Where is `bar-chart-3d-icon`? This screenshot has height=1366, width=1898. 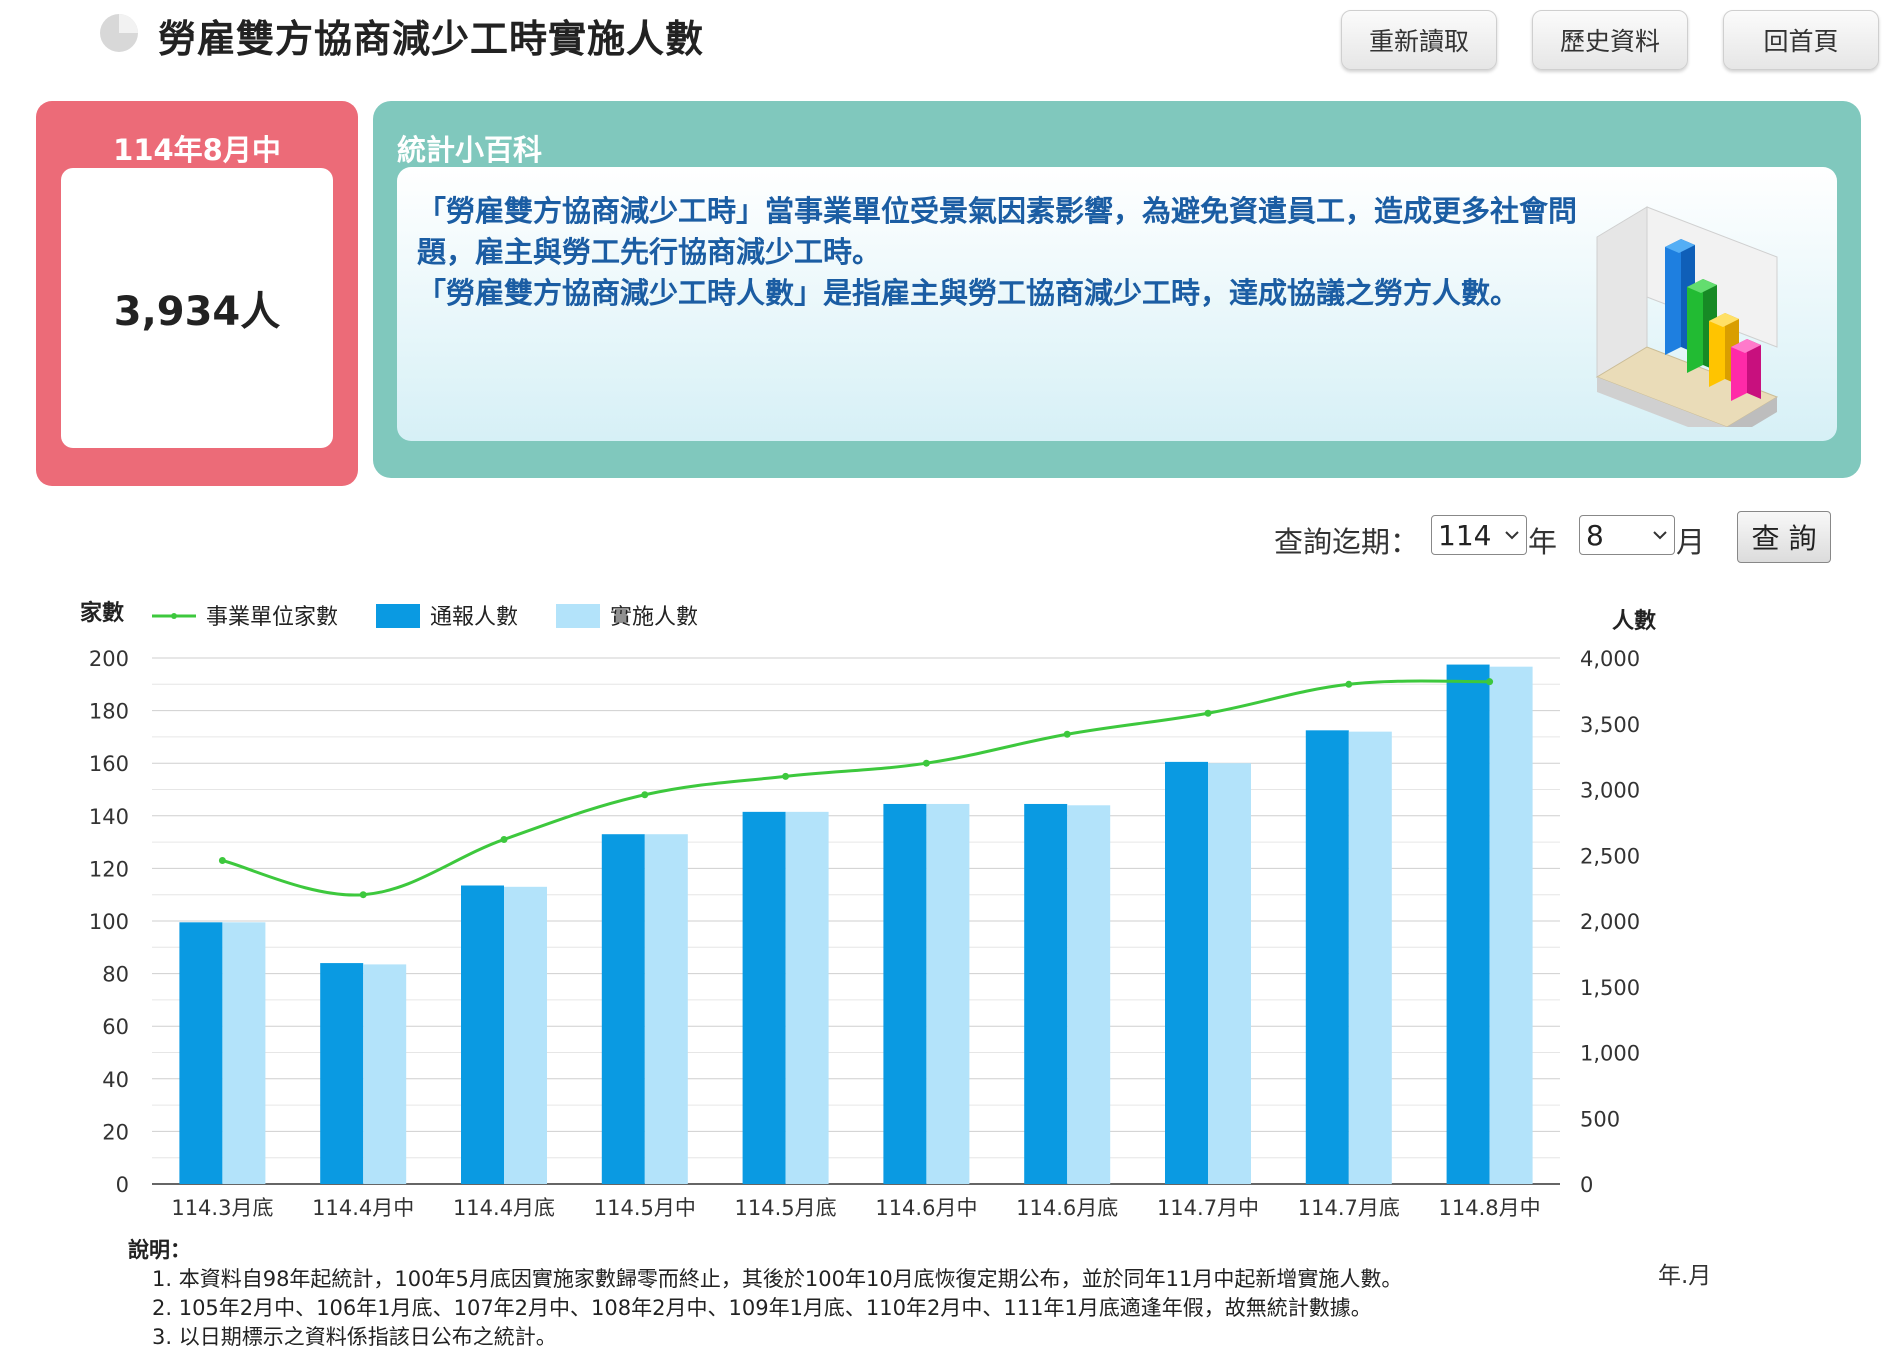
bar-chart-3d-icon is located at coordinates (1687, 316).